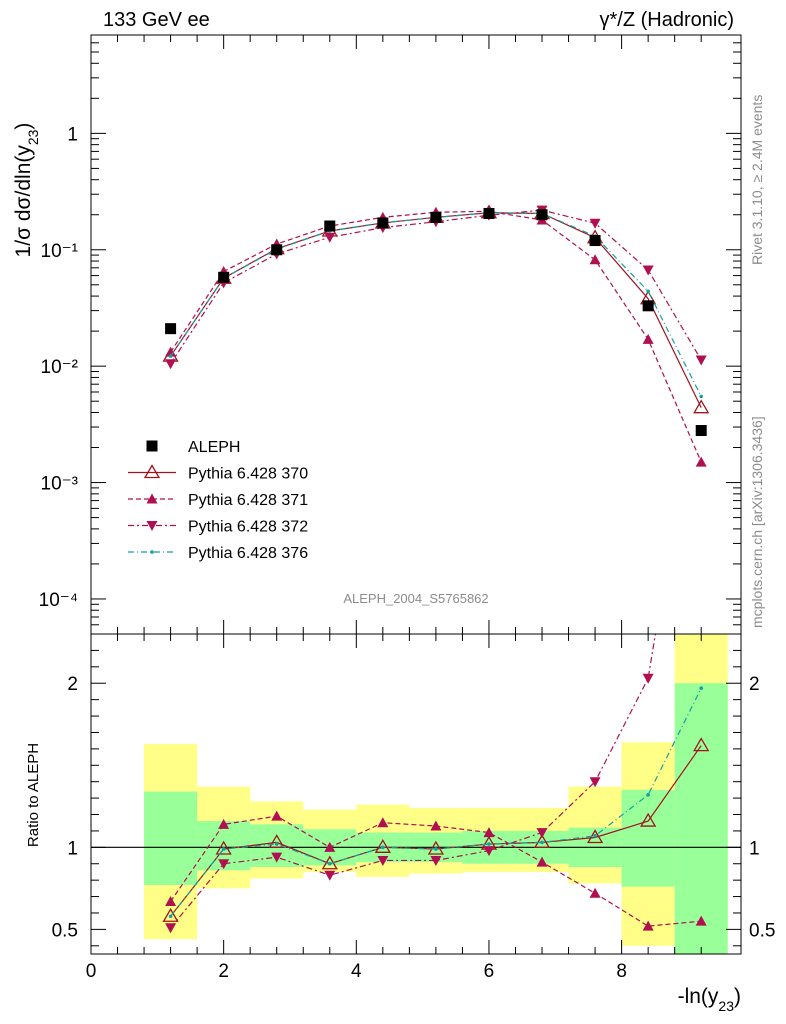 The width and height of the screenshot is (786, 1024). Describe the element at coordinates (709, 999) in the screenshot. I see `x-axis-title: -ln(y23)` at that location.